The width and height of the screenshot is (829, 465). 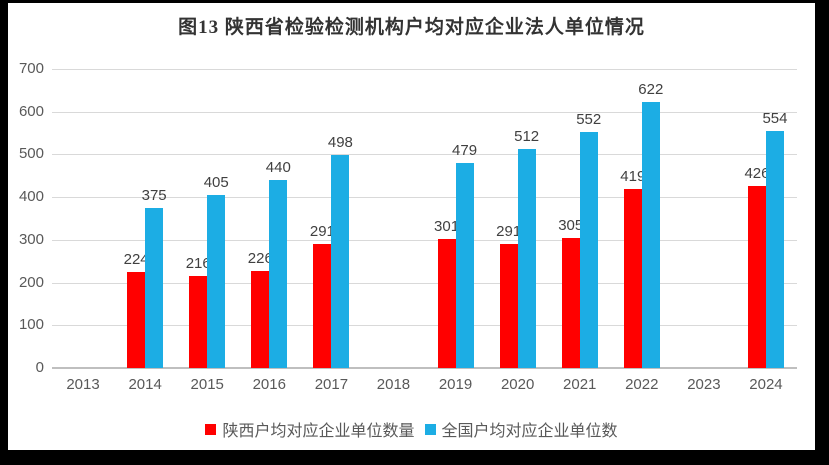 What do you see at coordinates (651, 90) in the screenshot?
I see `bar-value-label-national-2022: 622` at bounding box center [651, 90].